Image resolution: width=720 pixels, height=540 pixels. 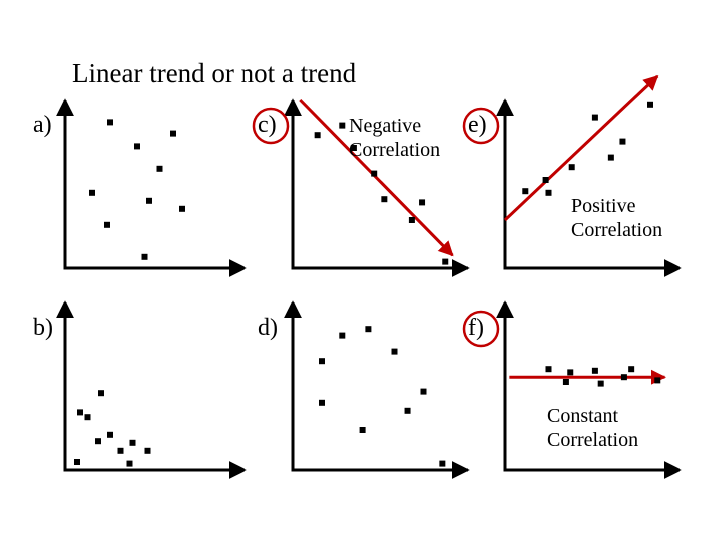 What do you see at coordinates (476, 328) in the screenshot?
I see `panel-label: f)` at bounding box center [476, 328].